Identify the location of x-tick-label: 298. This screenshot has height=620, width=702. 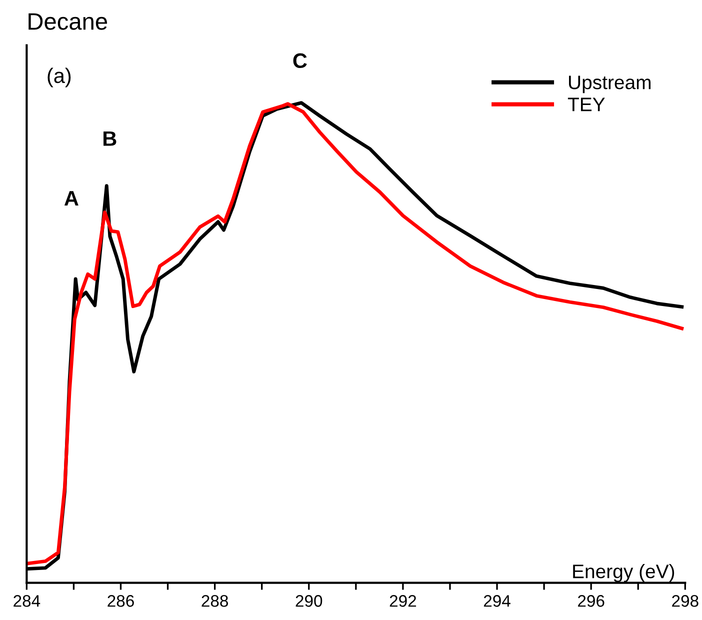
(685, 601).